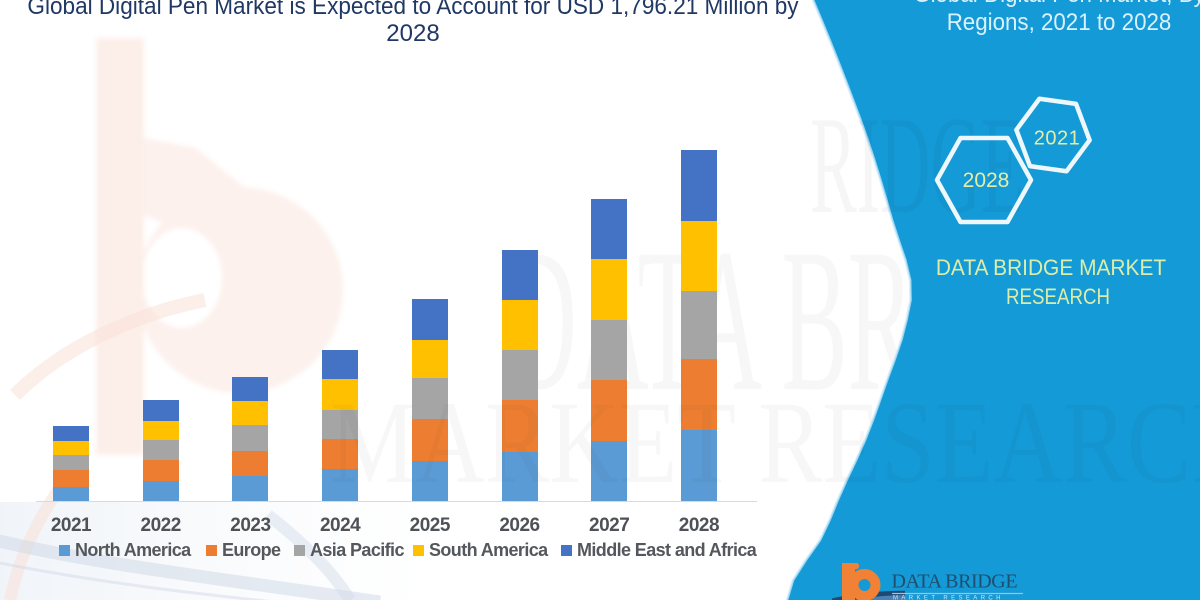 Image resolution: width=1200 pixels, height=600 pixels. I want to click on svg-text: 2021, so click(1057, 139).